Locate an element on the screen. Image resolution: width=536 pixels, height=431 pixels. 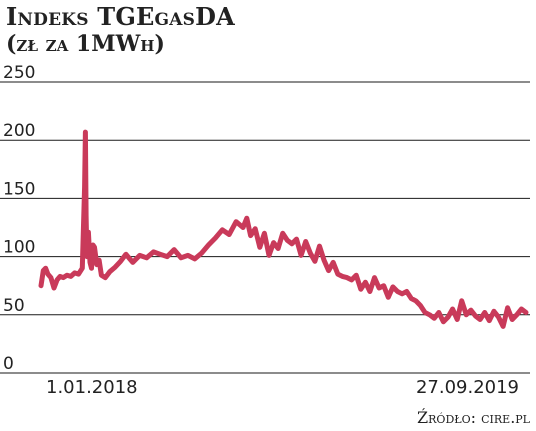
y-tick-label: 150 is located at coordinates (19, 189).